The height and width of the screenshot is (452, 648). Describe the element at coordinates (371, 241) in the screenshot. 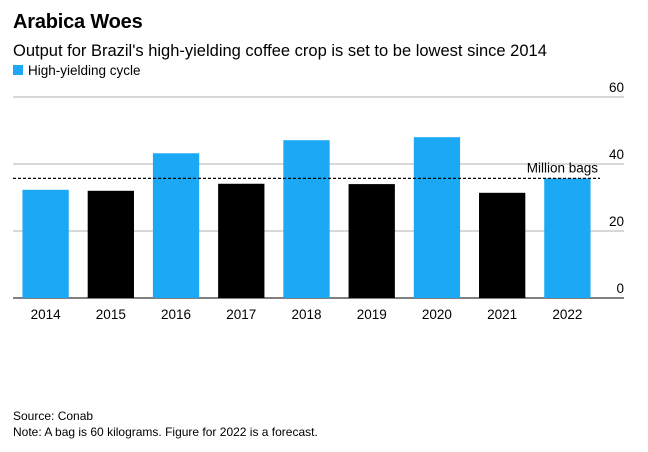

I see `bar-2019` at that location.